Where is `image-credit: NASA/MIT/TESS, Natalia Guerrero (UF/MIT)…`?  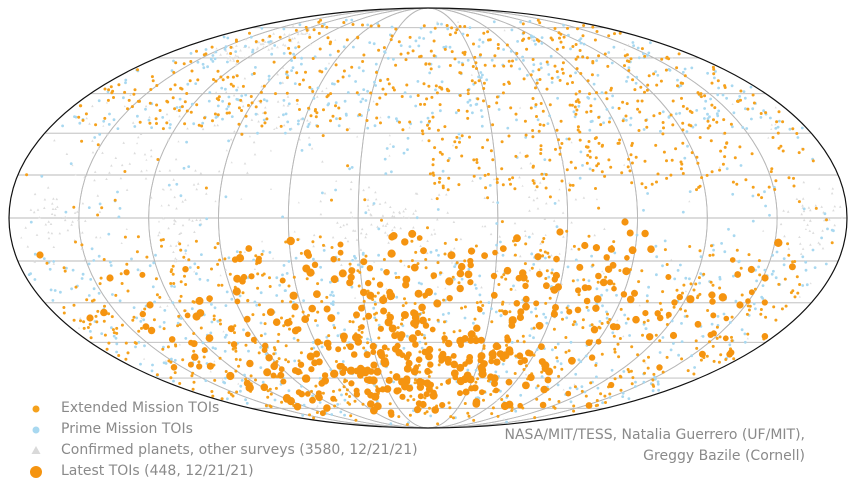
image-credit: NASA/MIT/TESS, Natalia Guerrero (UF/MIT)… is located at coordinates (655, 446).